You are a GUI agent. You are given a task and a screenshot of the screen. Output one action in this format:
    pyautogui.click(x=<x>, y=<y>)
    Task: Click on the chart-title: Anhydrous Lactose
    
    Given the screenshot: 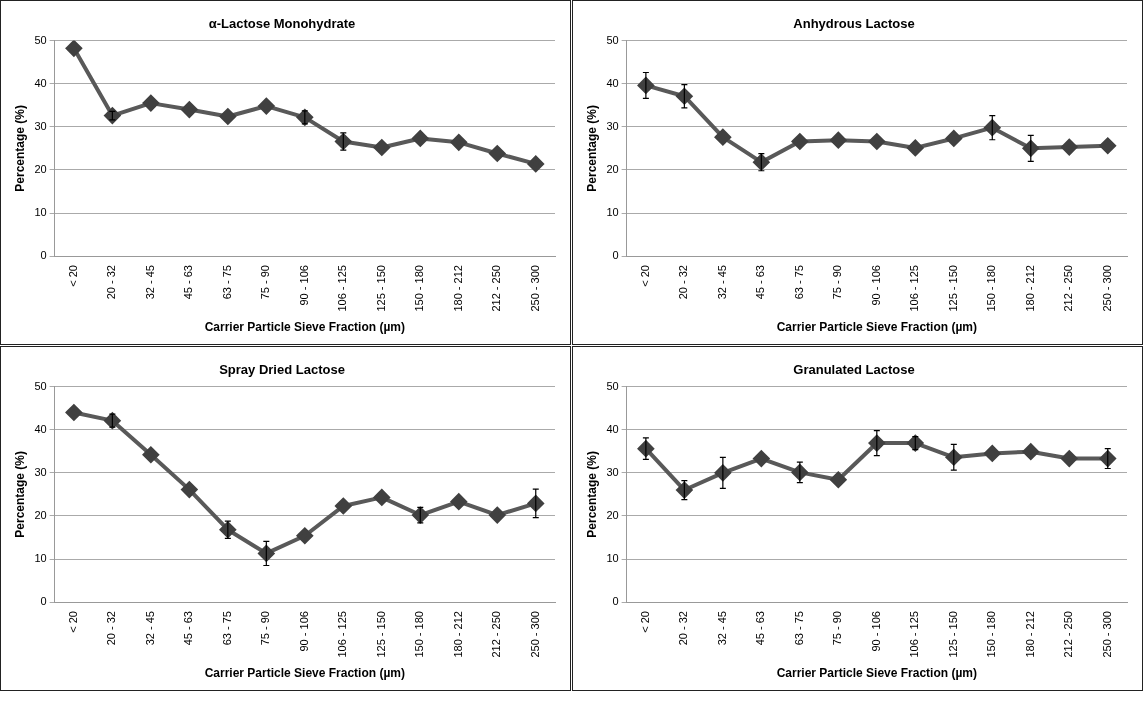 What is the action you would take?
    pyautogui.click(x=854, y=24)
    